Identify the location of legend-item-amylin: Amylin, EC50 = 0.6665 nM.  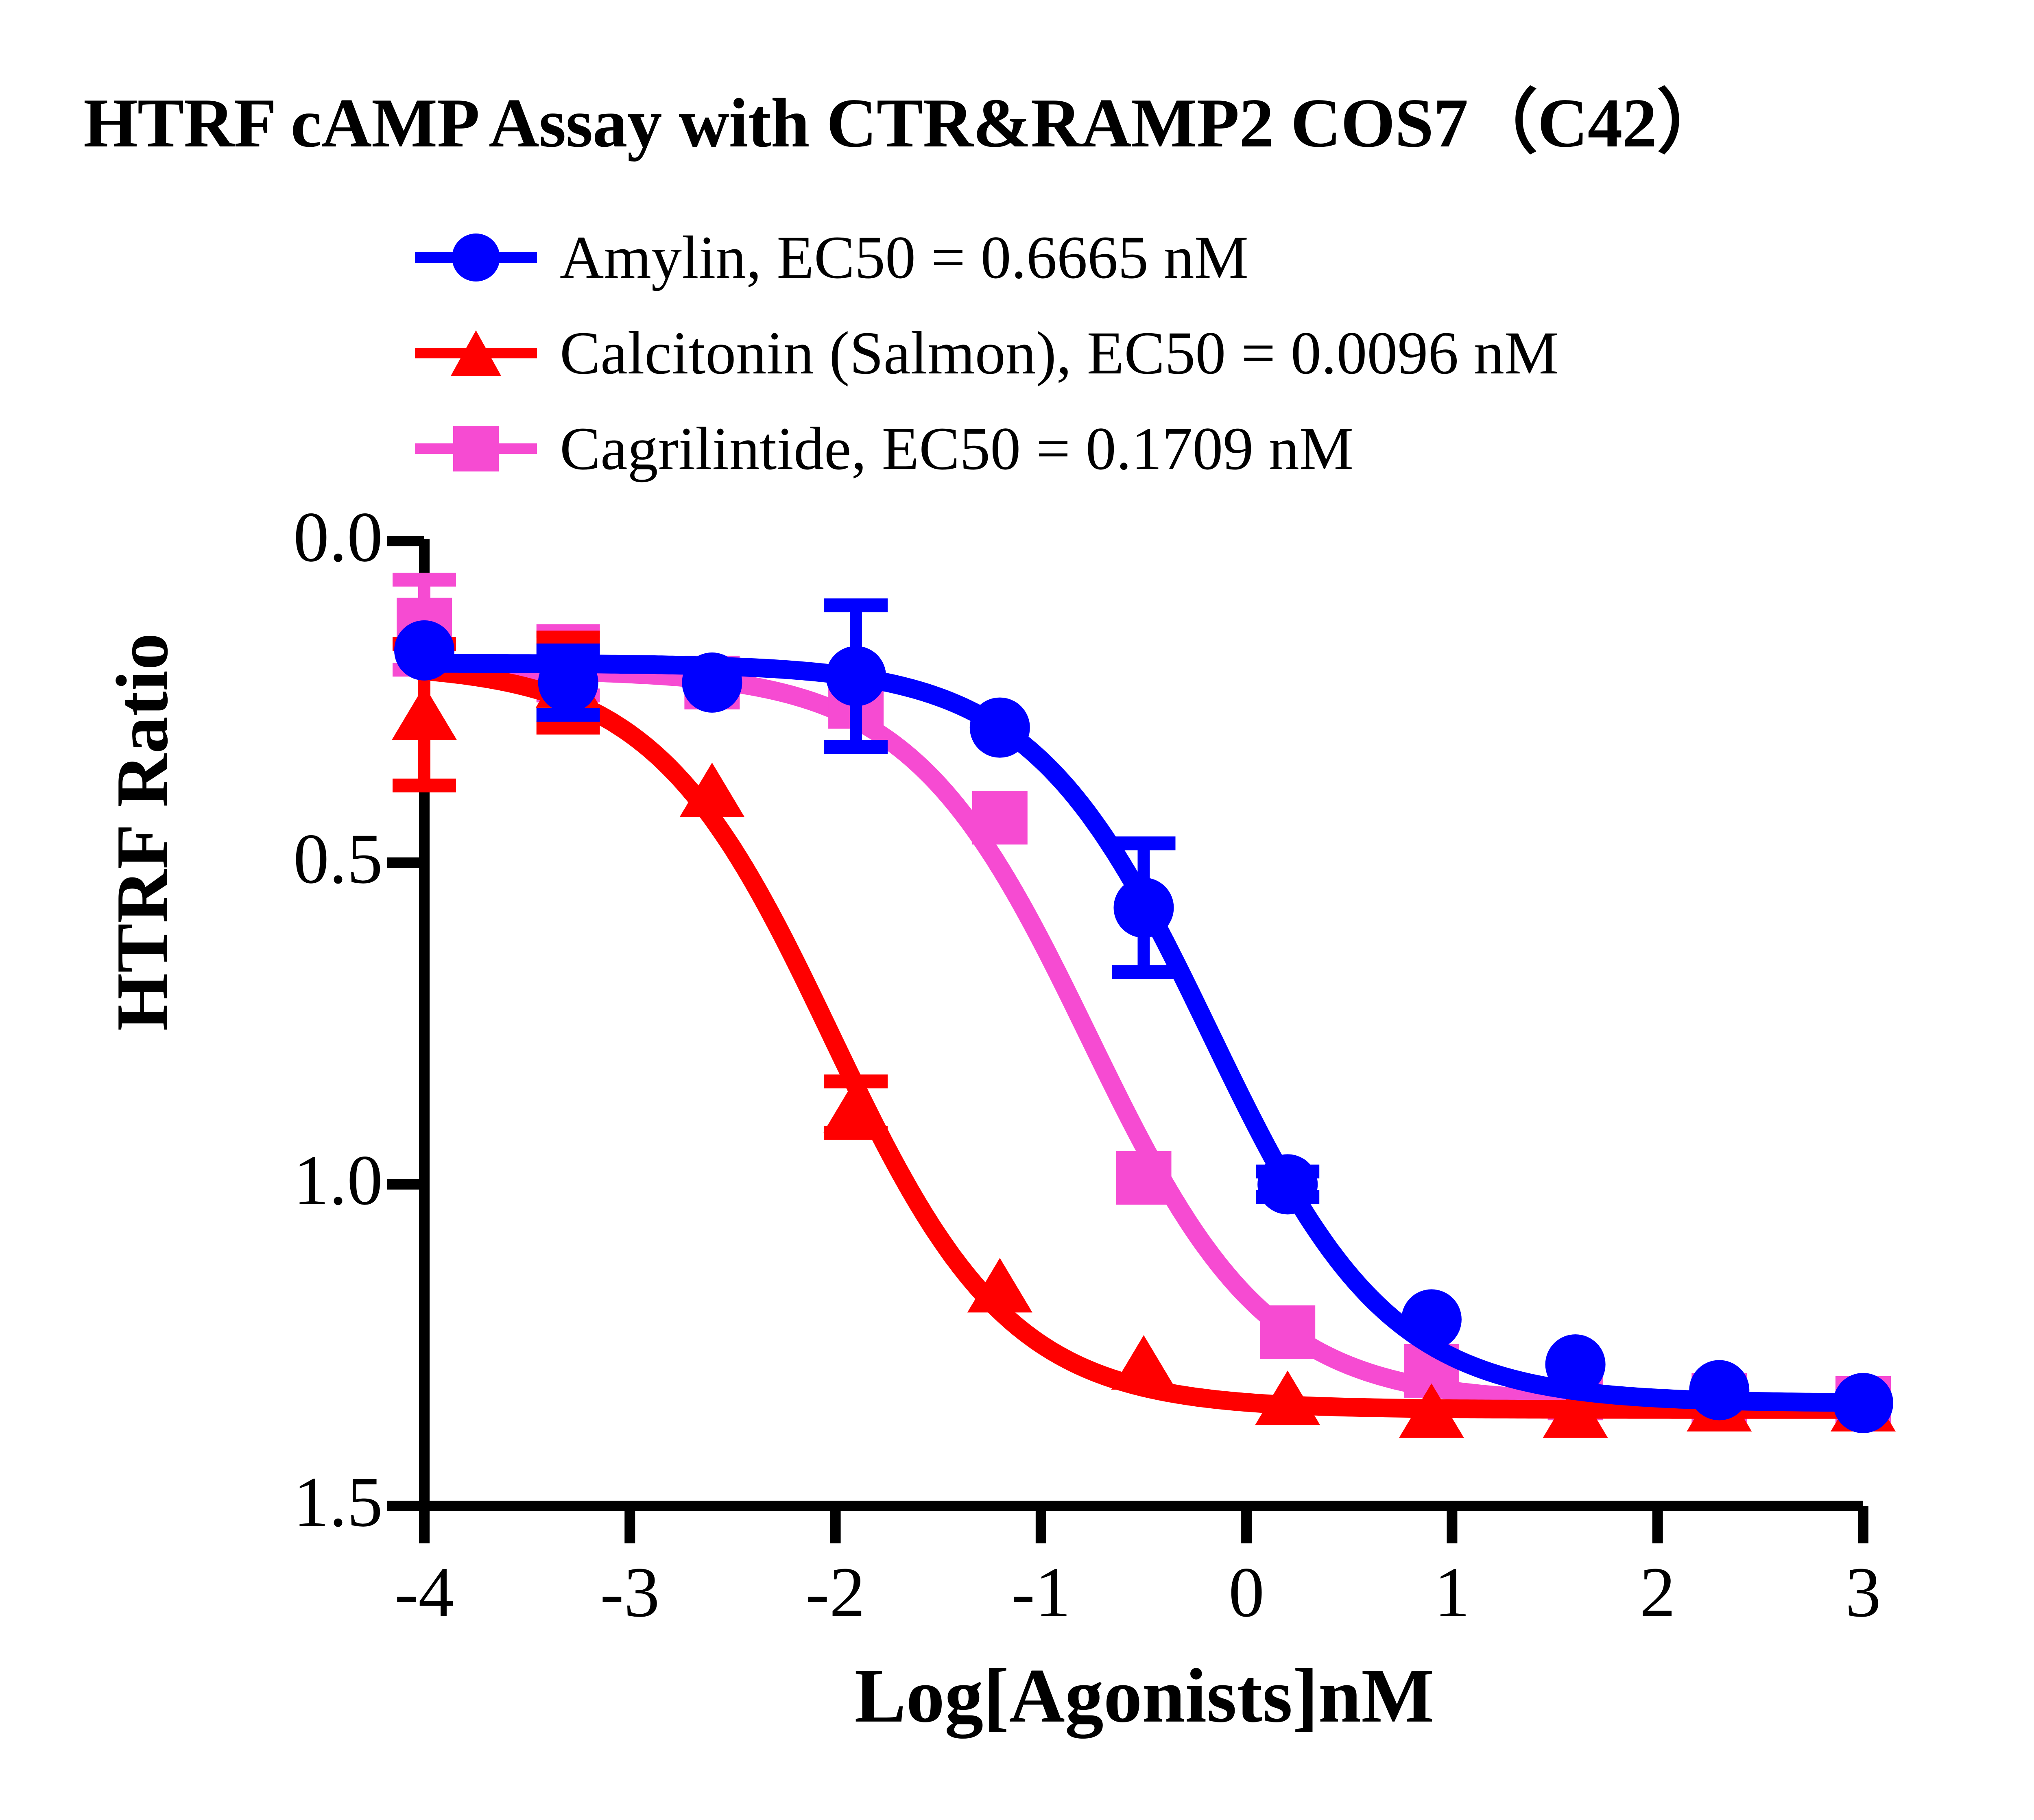
(986, 257).